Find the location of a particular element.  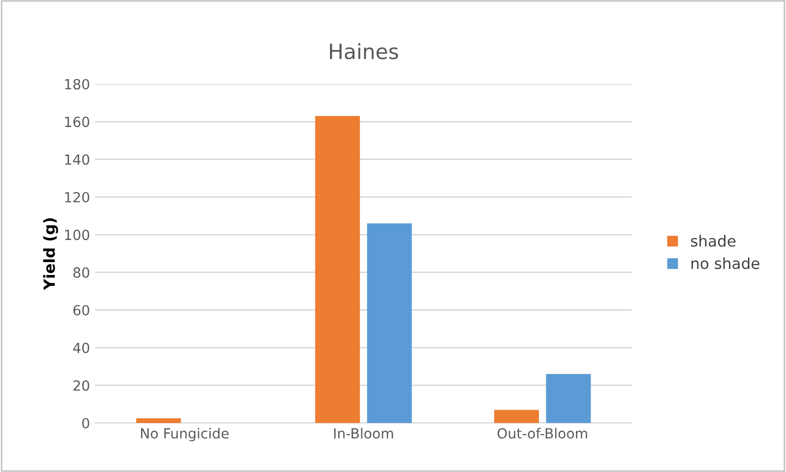

y-tick-label: 0 is located at coordinates (86, 423).